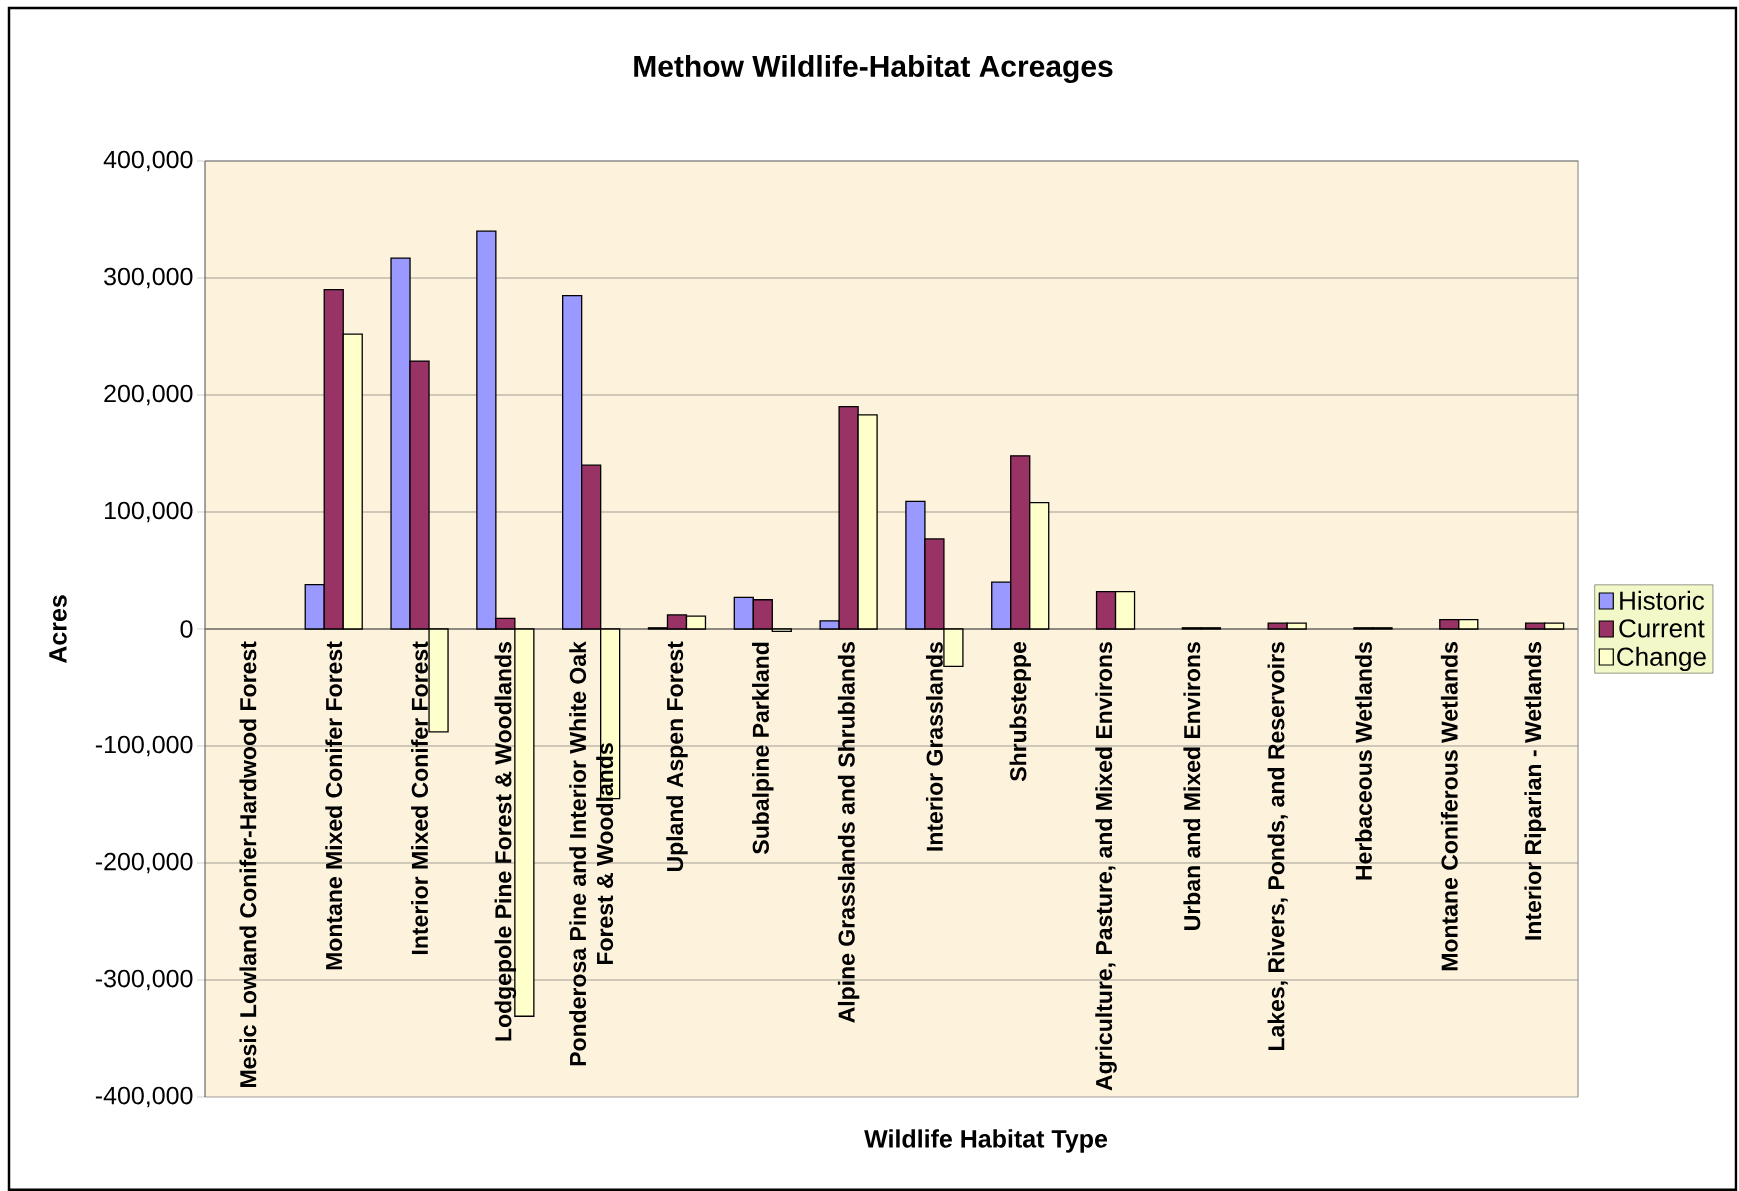 This screenshot has width=1739, height=1191. What do you see at coordinates (149, 512) in the screenshot?
I see `y-tick-label: 100,000` at bounding box center [149, 512].